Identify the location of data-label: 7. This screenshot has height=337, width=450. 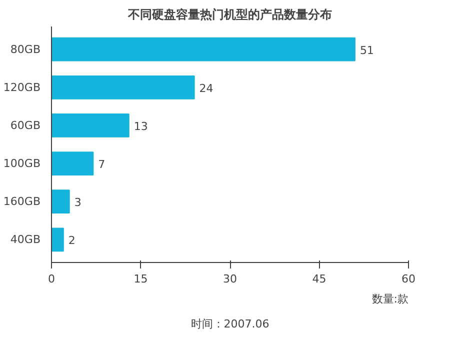
(102, 165).